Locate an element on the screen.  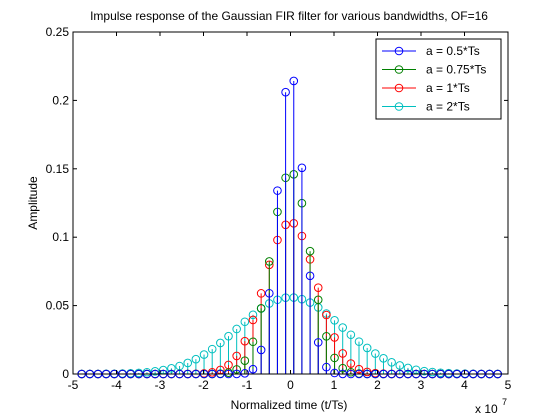
x-tick-label: -2 is located at coordinates (203, 385).